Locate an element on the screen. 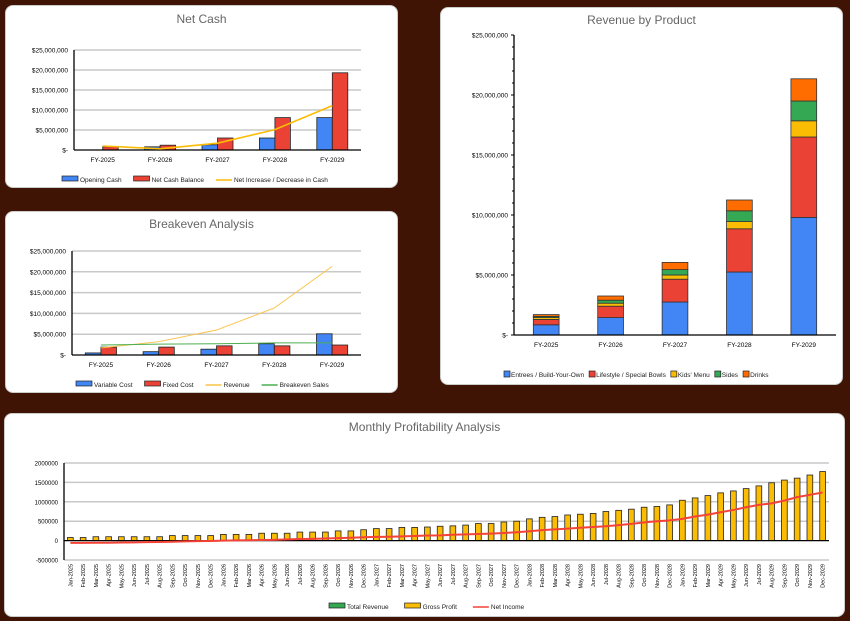 This screenshot has height=621, width=850. x-tick-label: Sep-2028 is located at coordinates (632, 576).